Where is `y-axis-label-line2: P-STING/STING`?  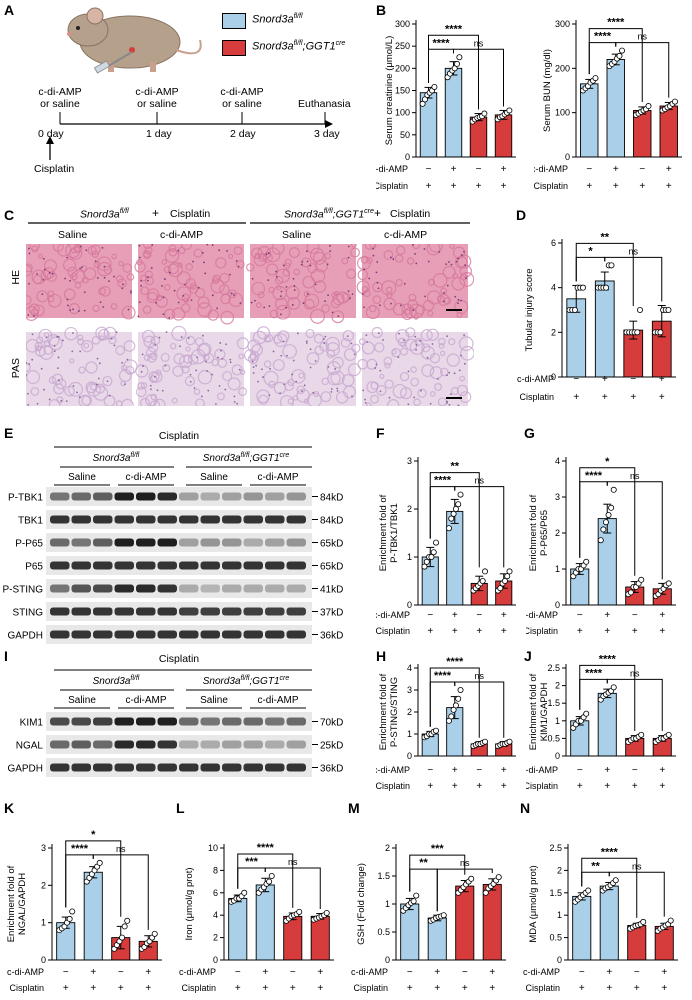
y-axis-label-line2: P-STING/STING is located at coordinates (394, 712).